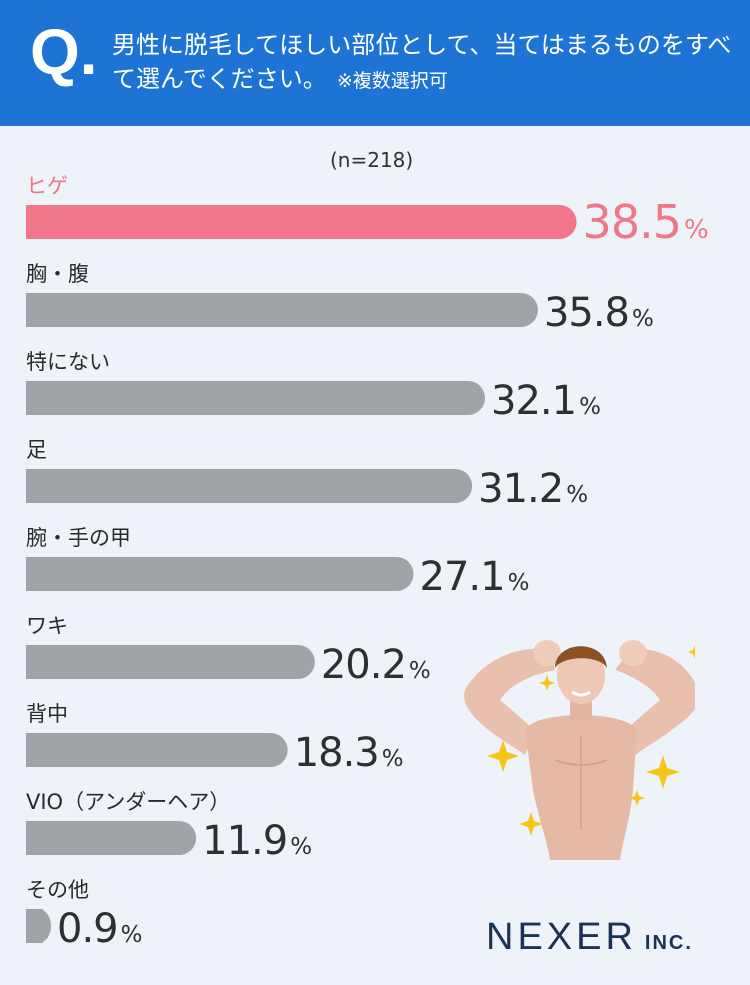  Describe the element at coordinates (372, 160) in the screenshot. I see `sample-size: (n=218)` at that location.